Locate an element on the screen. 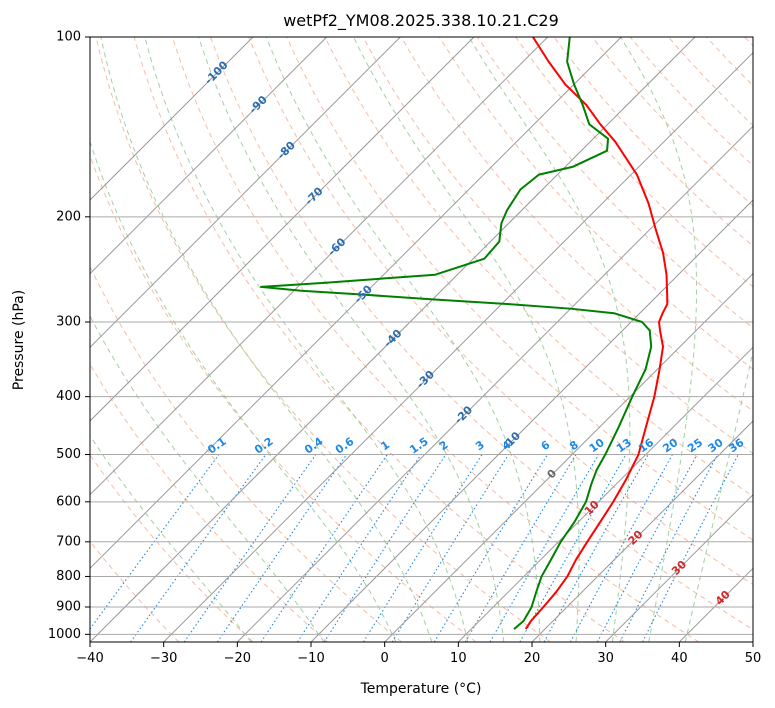 The height and width of the screenshot is (708, 775). moist-adiabat-line is located at coordinates (171, 538).